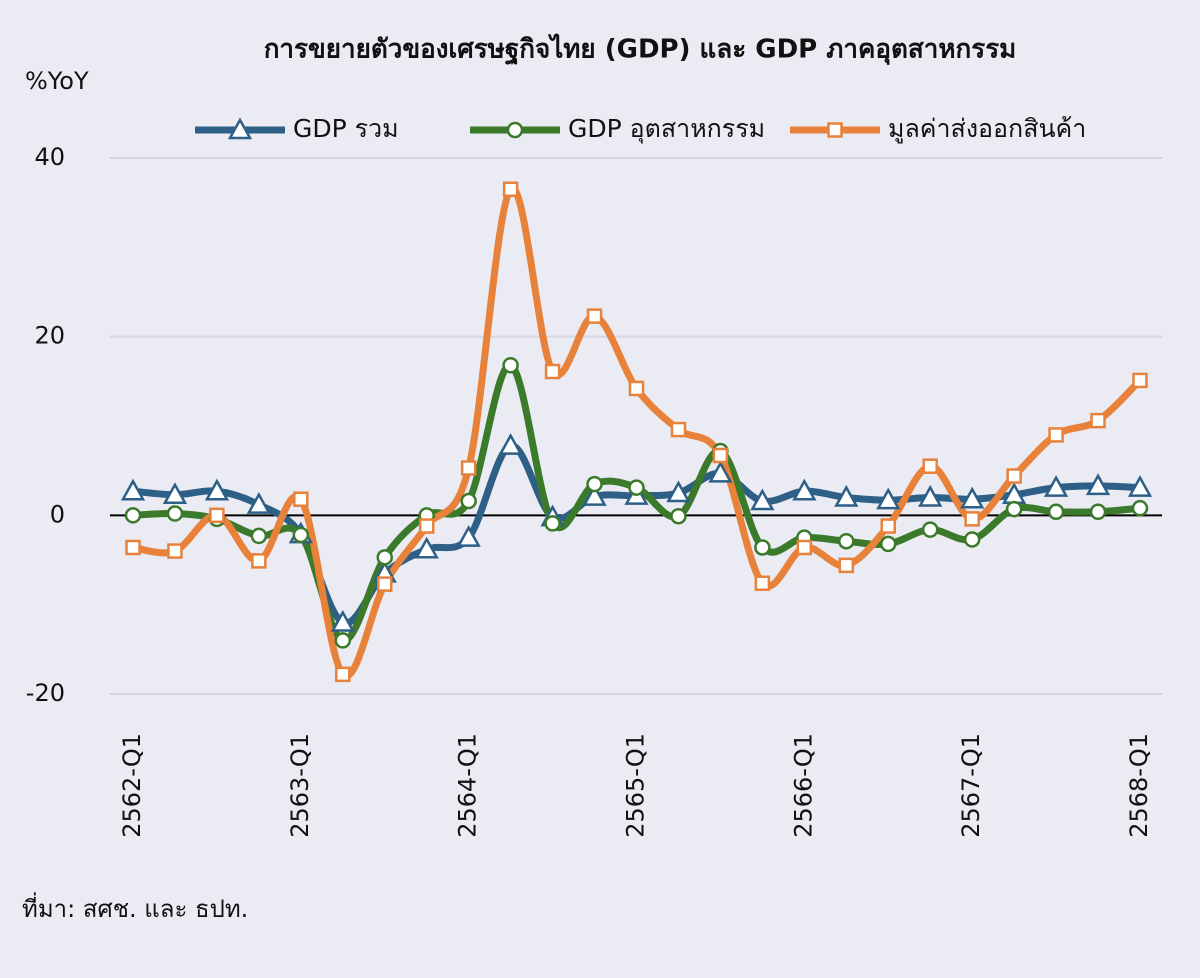 This screenshot has width=1200, height=978. I want to click on x-tick-label: 2567-Q1, so click(971, 785).